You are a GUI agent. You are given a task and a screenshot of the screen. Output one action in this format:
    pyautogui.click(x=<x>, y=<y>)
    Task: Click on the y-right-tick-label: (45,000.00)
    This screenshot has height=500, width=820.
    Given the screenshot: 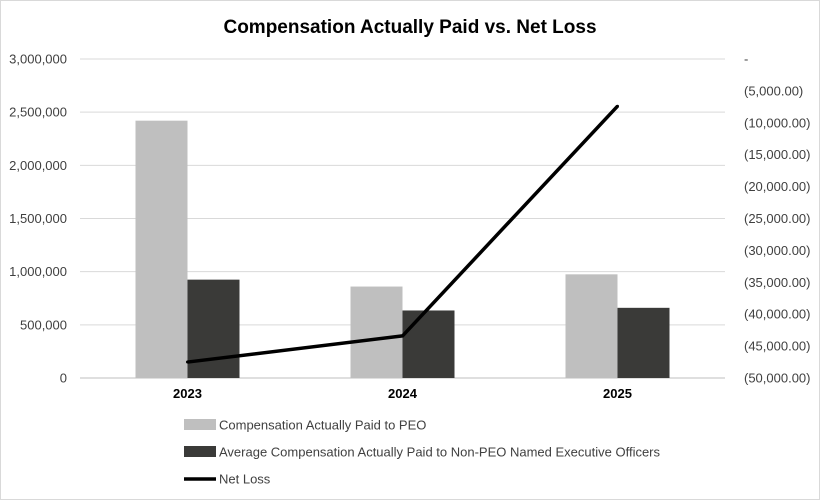 What is the action you would take?
    pyautogui.click(x=777, y=346)
    